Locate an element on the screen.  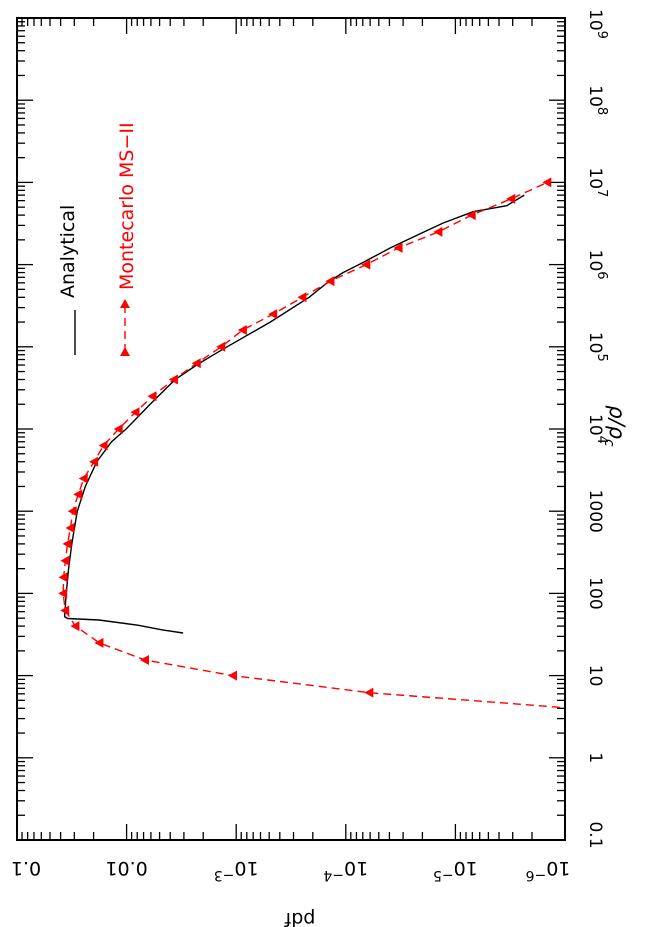
rho-tick-label: 106 is located at coordinates (597, 265).